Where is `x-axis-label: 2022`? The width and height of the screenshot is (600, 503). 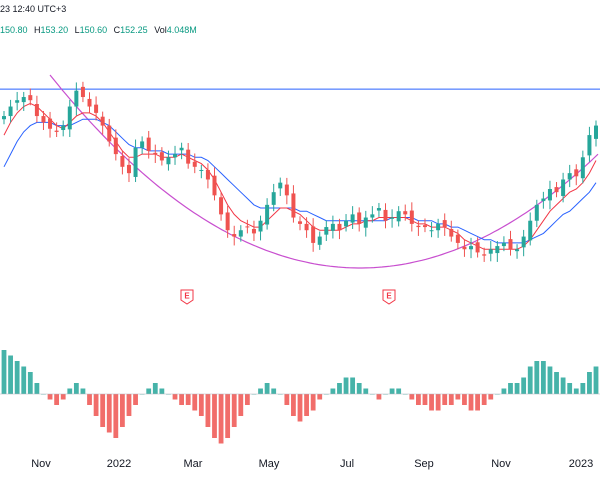 x-axis-label: 2022 is located at coordinates (119, 464).